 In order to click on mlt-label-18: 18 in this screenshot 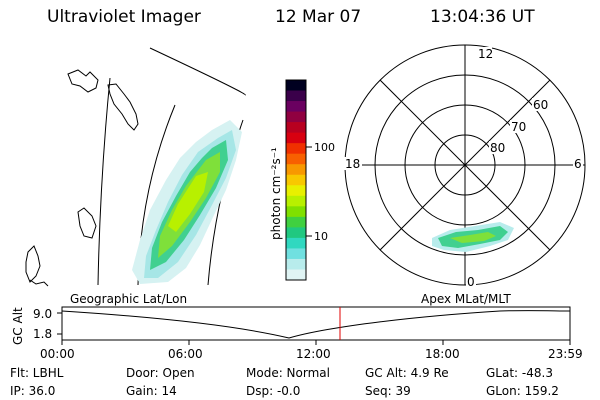, I will do `click(352, 164)`.